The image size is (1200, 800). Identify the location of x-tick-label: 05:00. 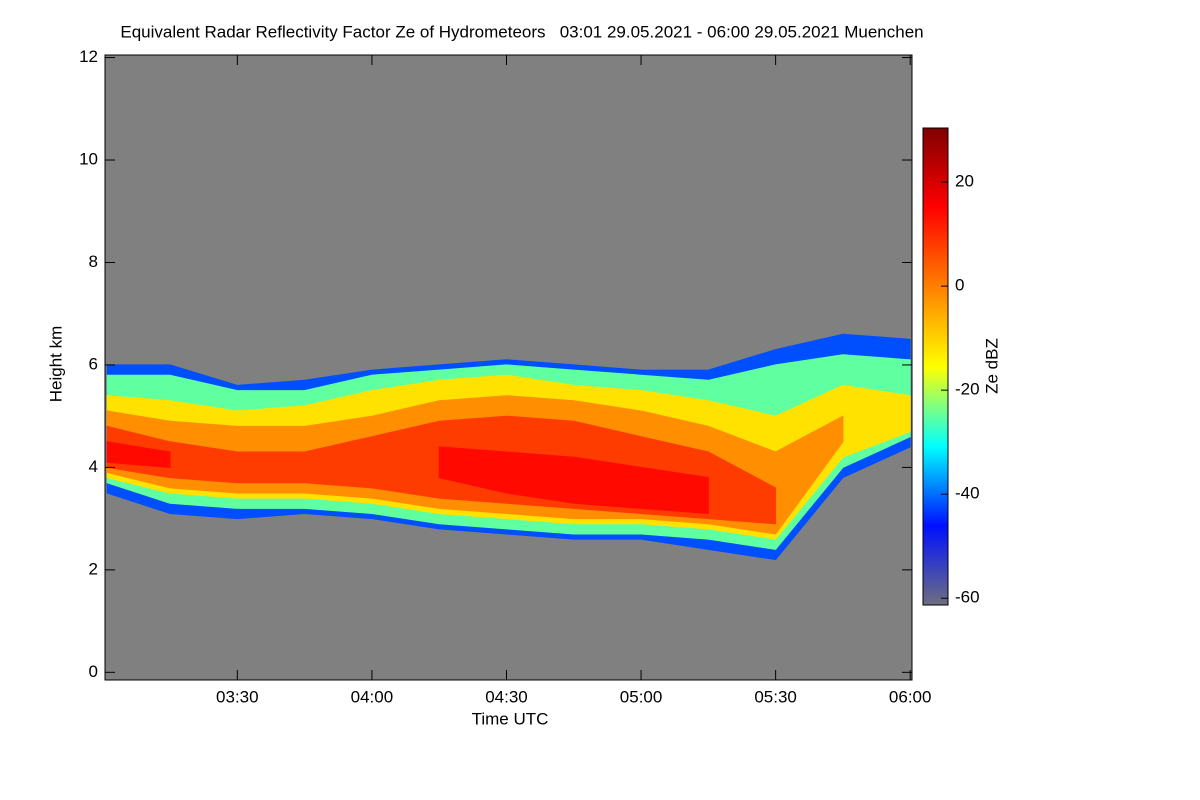
(641, 696).